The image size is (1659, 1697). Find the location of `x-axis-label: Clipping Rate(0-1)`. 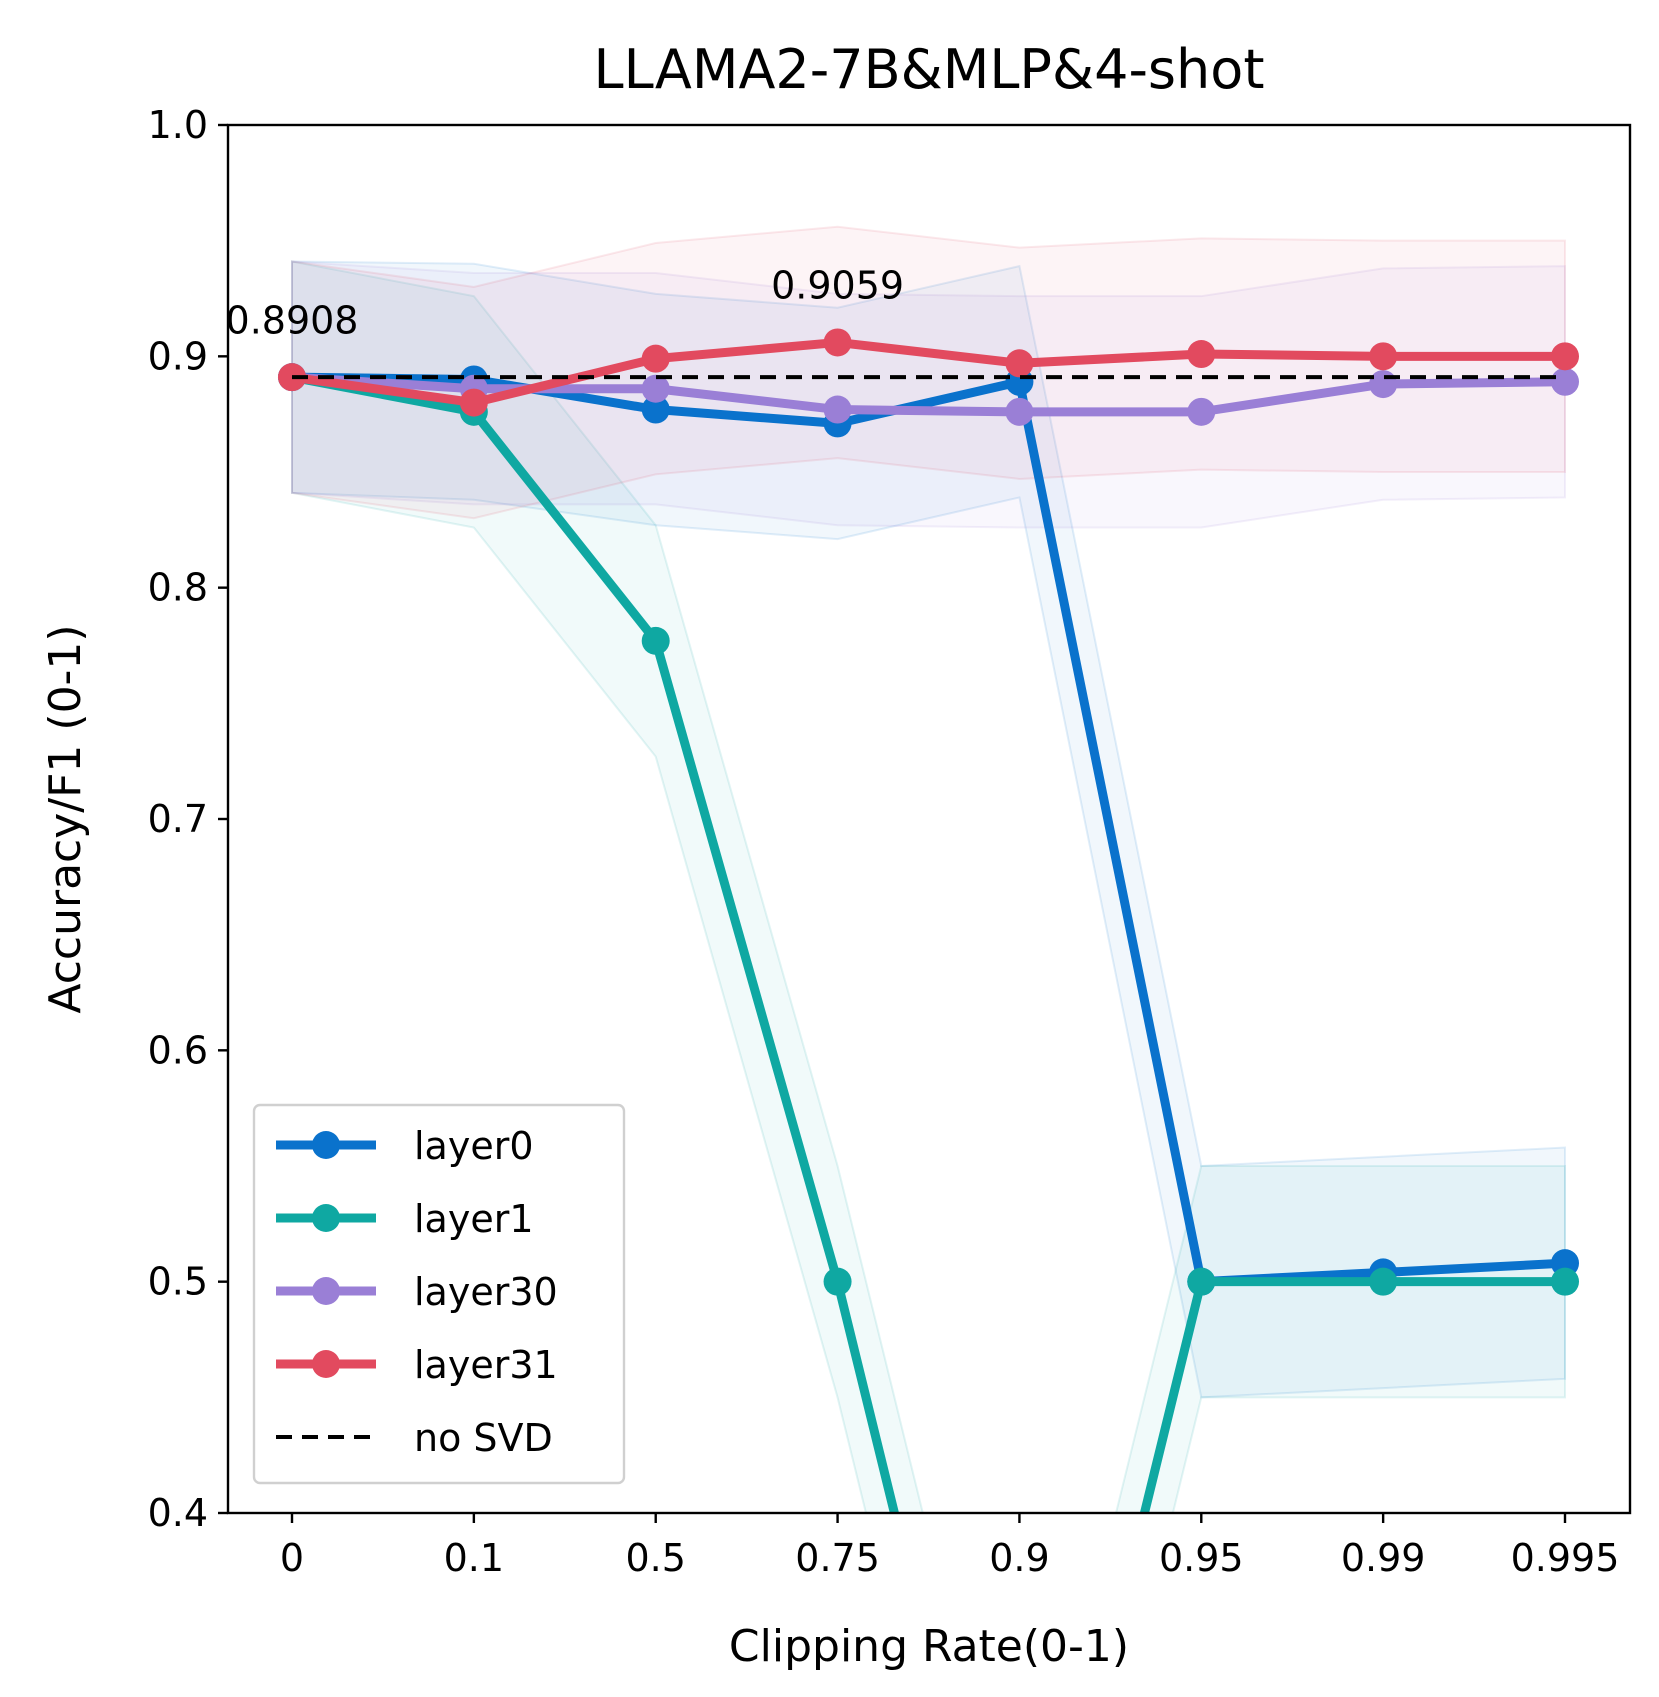

x-axis-label: Clipping Rate(0-1) is located at coordinates (929, 1646).